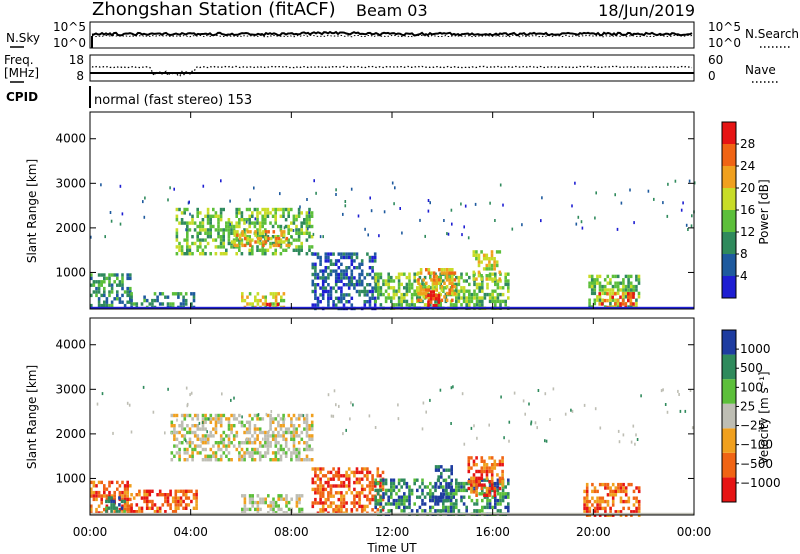  Describe the element at coordinates (392, 36) in the screenshot. I see `noise-search-line` at that location.